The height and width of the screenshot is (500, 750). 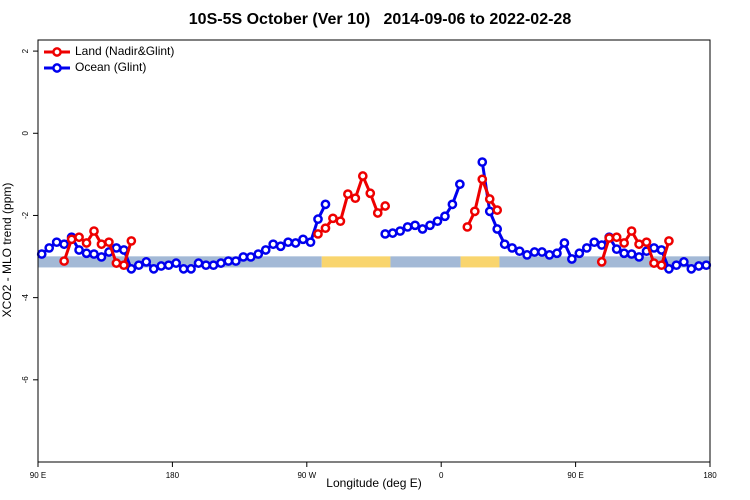 I want to click on x-tick-label: 0, so click(x=441, y=475).